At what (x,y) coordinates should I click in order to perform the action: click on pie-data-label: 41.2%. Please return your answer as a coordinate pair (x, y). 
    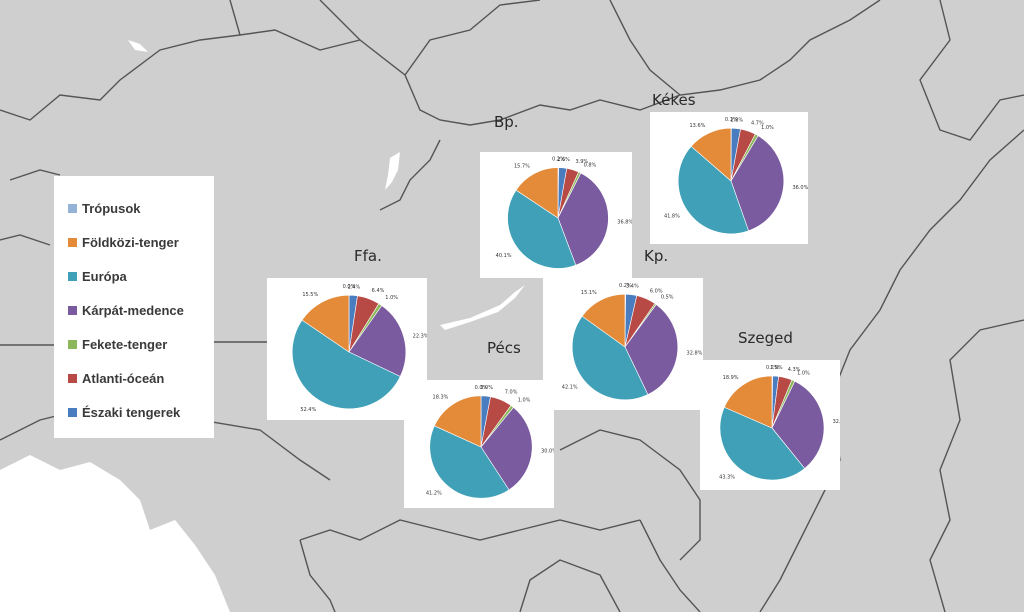
    Looking at the image, I should click on (434, 494).